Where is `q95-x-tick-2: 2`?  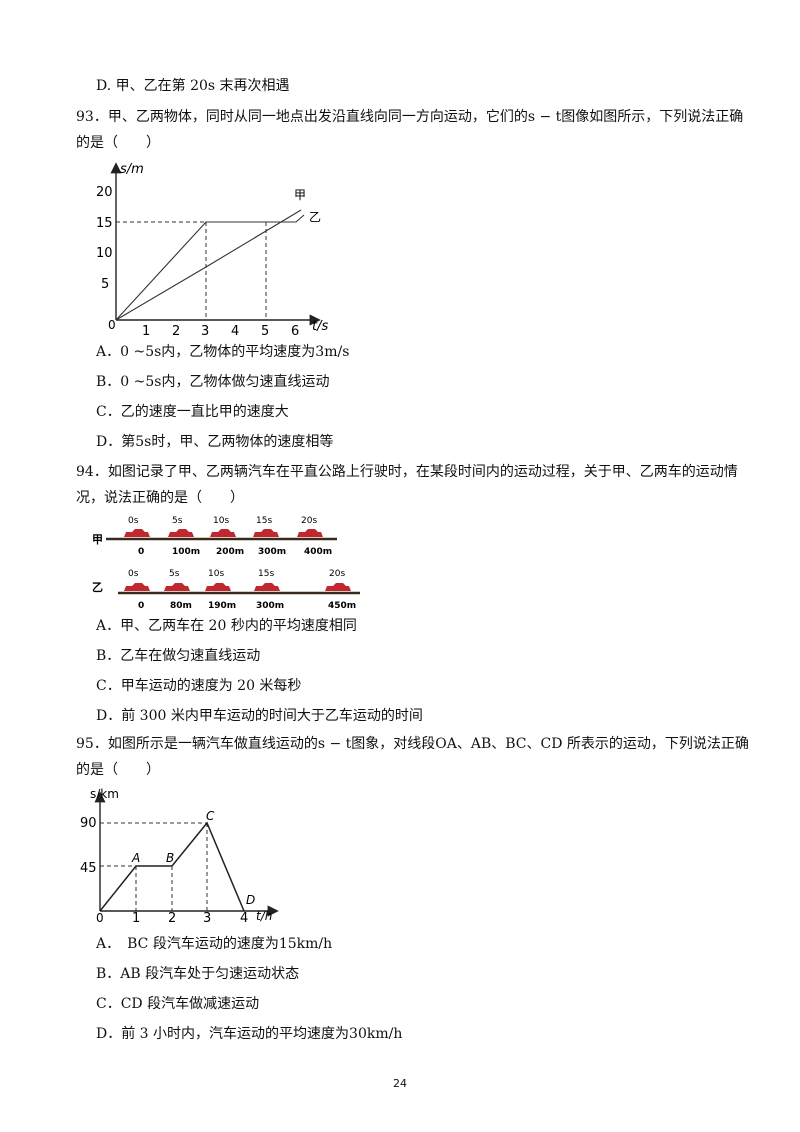
q95-x-tick-2: 2 is located at coordinates (172, 918).